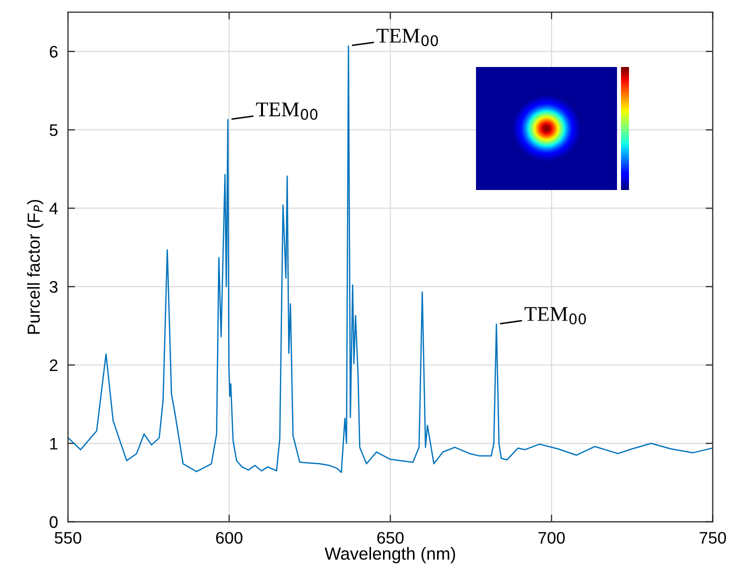  What do you see at coordinates (68, 538) in the screenshot?
I see `x-tick-label: 550` at bounding box center [68, 538].